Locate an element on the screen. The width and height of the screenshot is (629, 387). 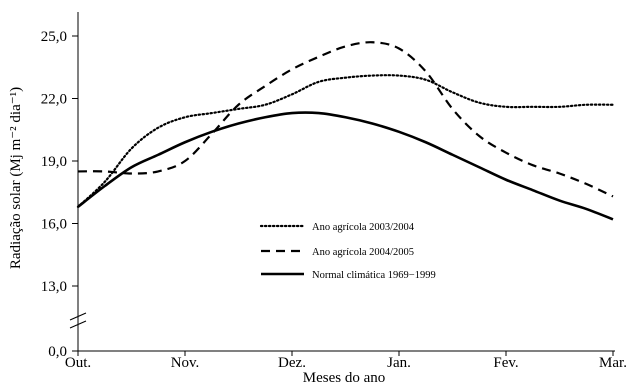
y-tick-label: 25,0 is located at coordinates (54, 37).